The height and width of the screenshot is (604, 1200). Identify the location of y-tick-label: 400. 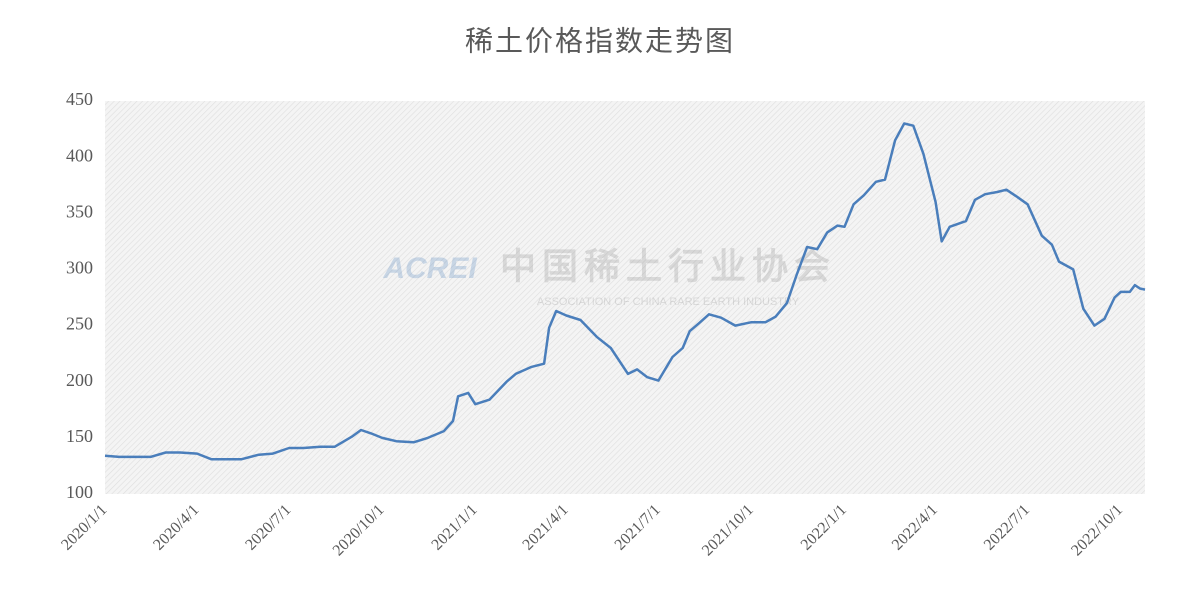
(79, 155).